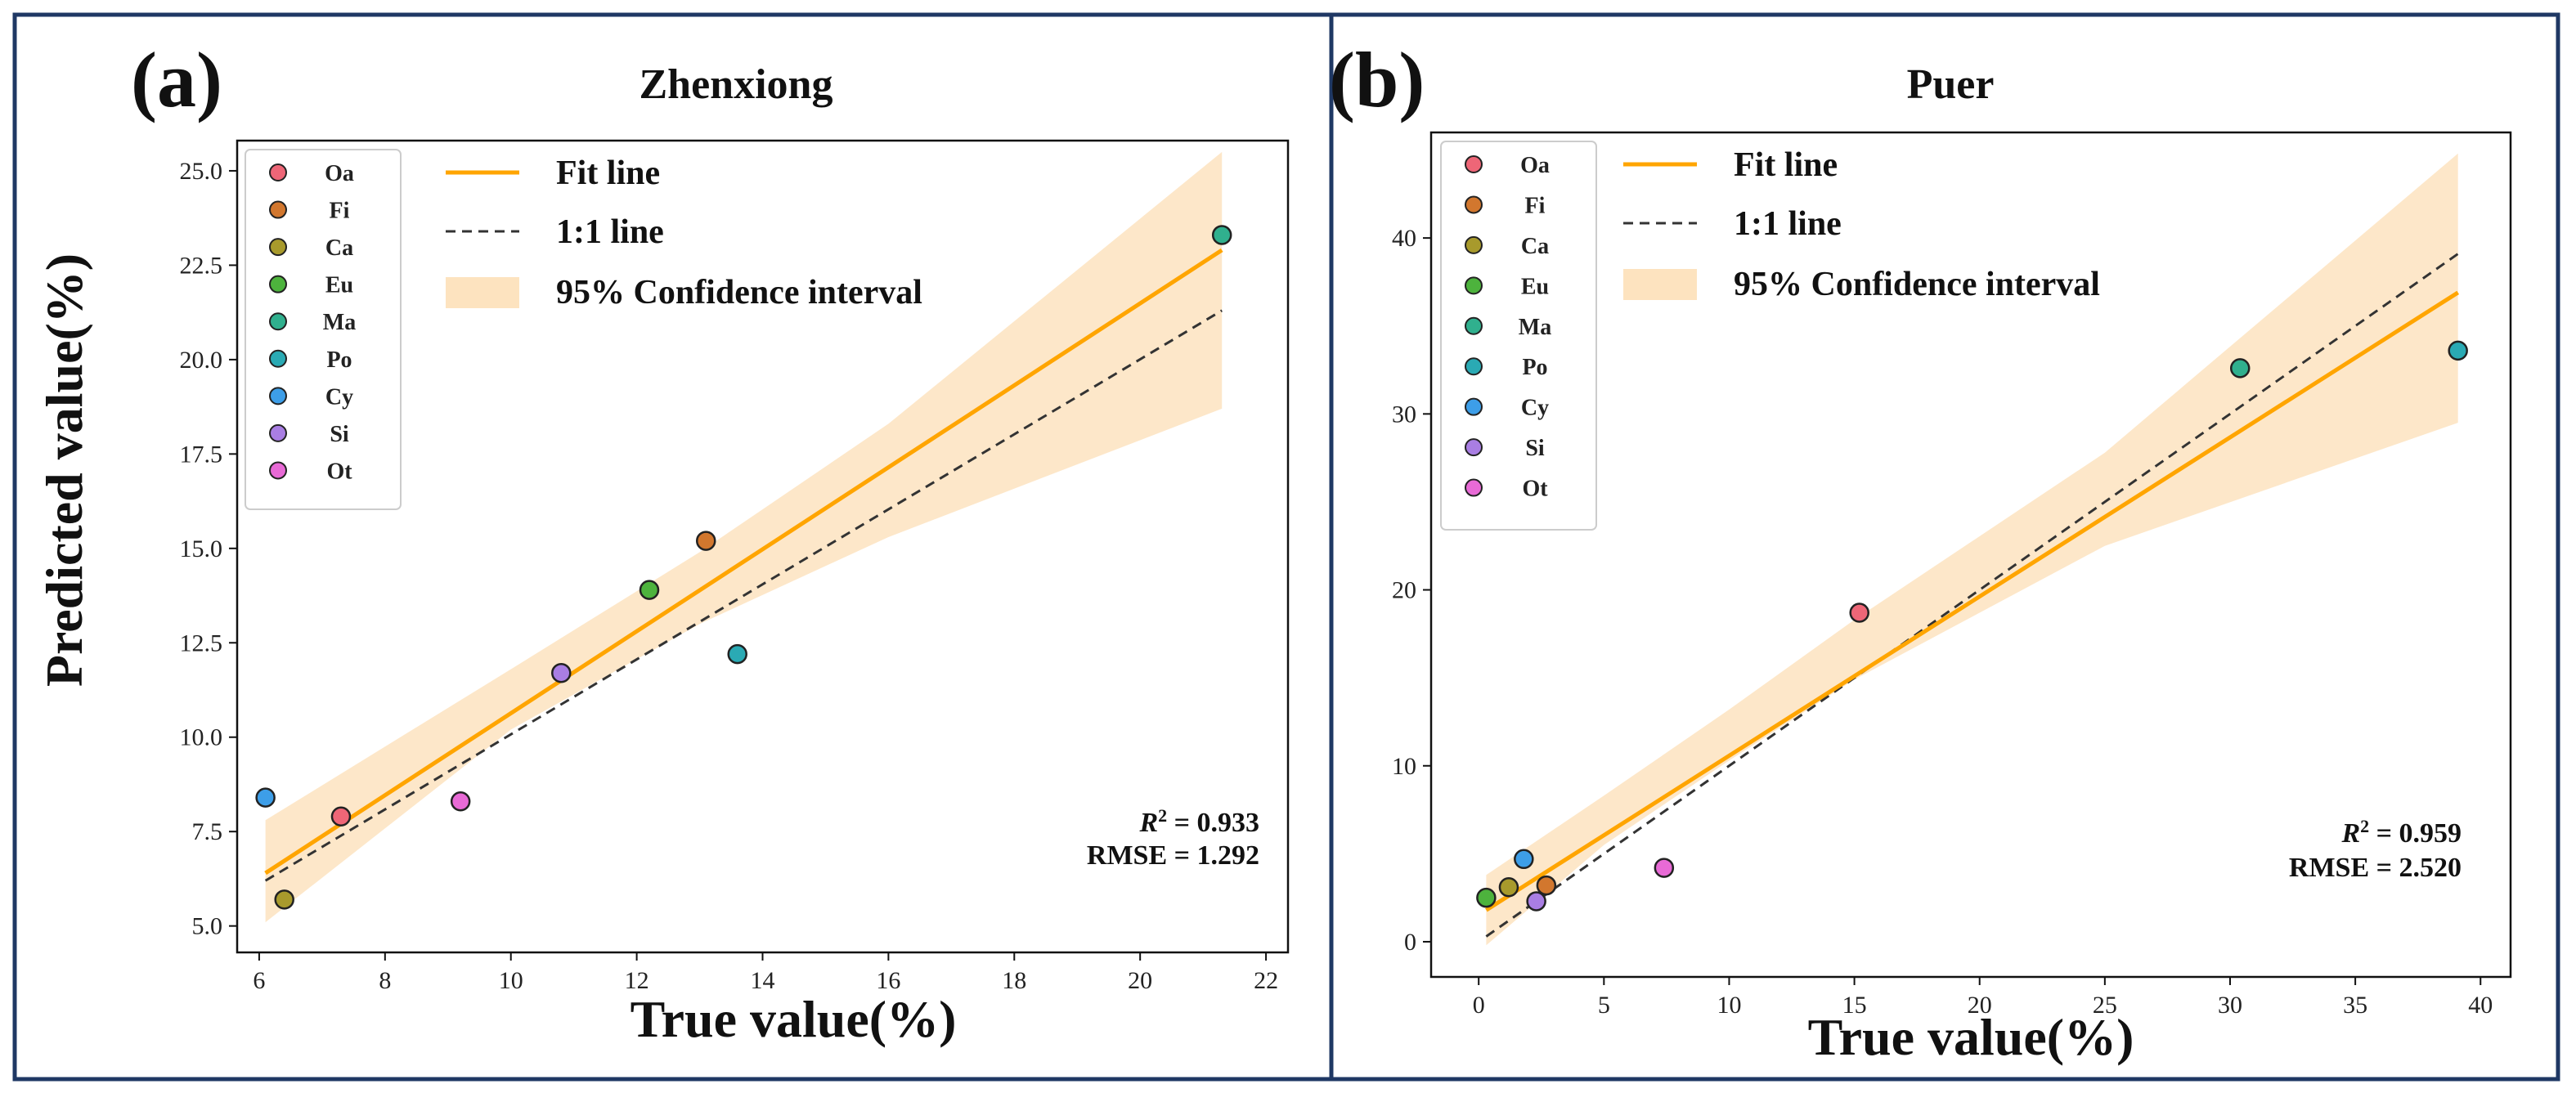 Image resolution: width=2576 pixels, height=1102 pixels. Describe the element at coordinates (1014, 980) in the screenshot. I see `x-tick-label: 18` at that location.